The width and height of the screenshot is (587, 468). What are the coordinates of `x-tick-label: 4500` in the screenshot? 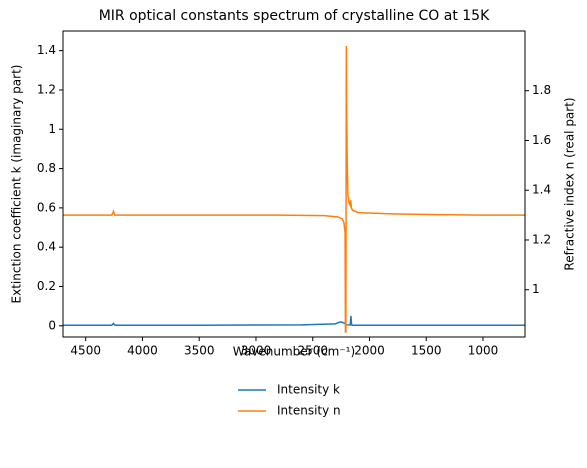 It's located at (85, 351).